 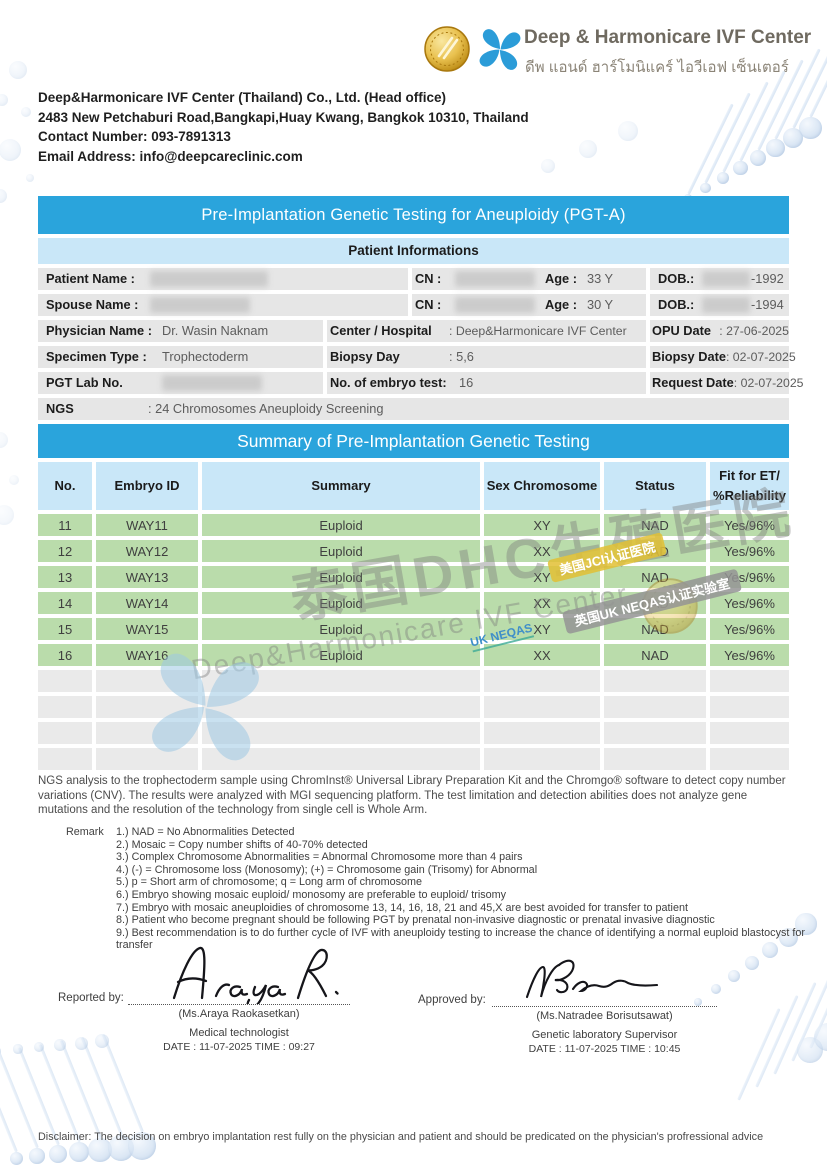 I want to click on gold-medal-icon, so click(x=447, y=49).